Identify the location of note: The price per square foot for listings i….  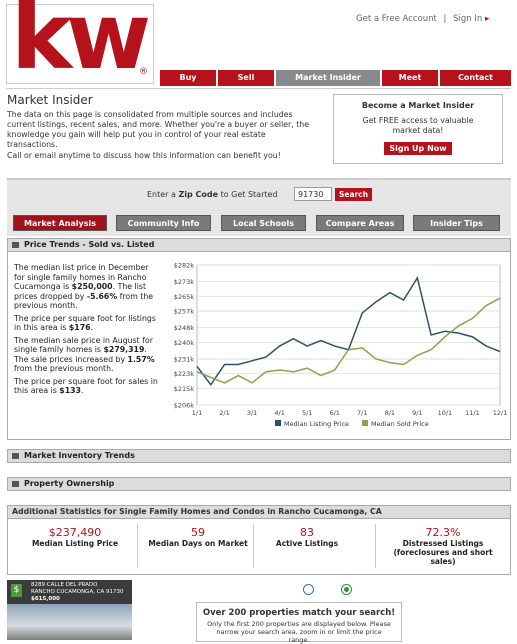
(87, 323).